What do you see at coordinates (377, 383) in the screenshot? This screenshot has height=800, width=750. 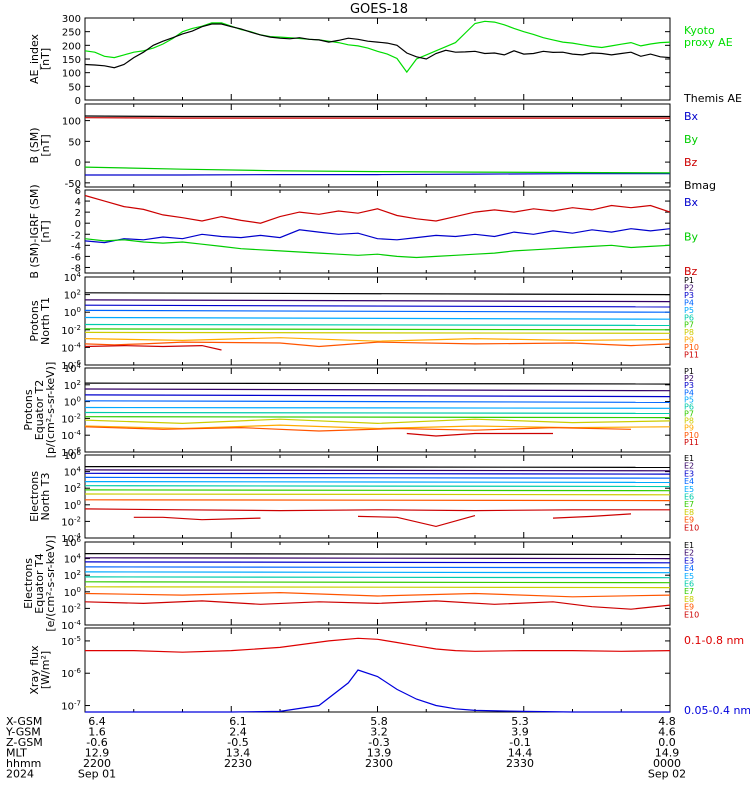 I see `series-line-p1` at bounding box center [377, 383].